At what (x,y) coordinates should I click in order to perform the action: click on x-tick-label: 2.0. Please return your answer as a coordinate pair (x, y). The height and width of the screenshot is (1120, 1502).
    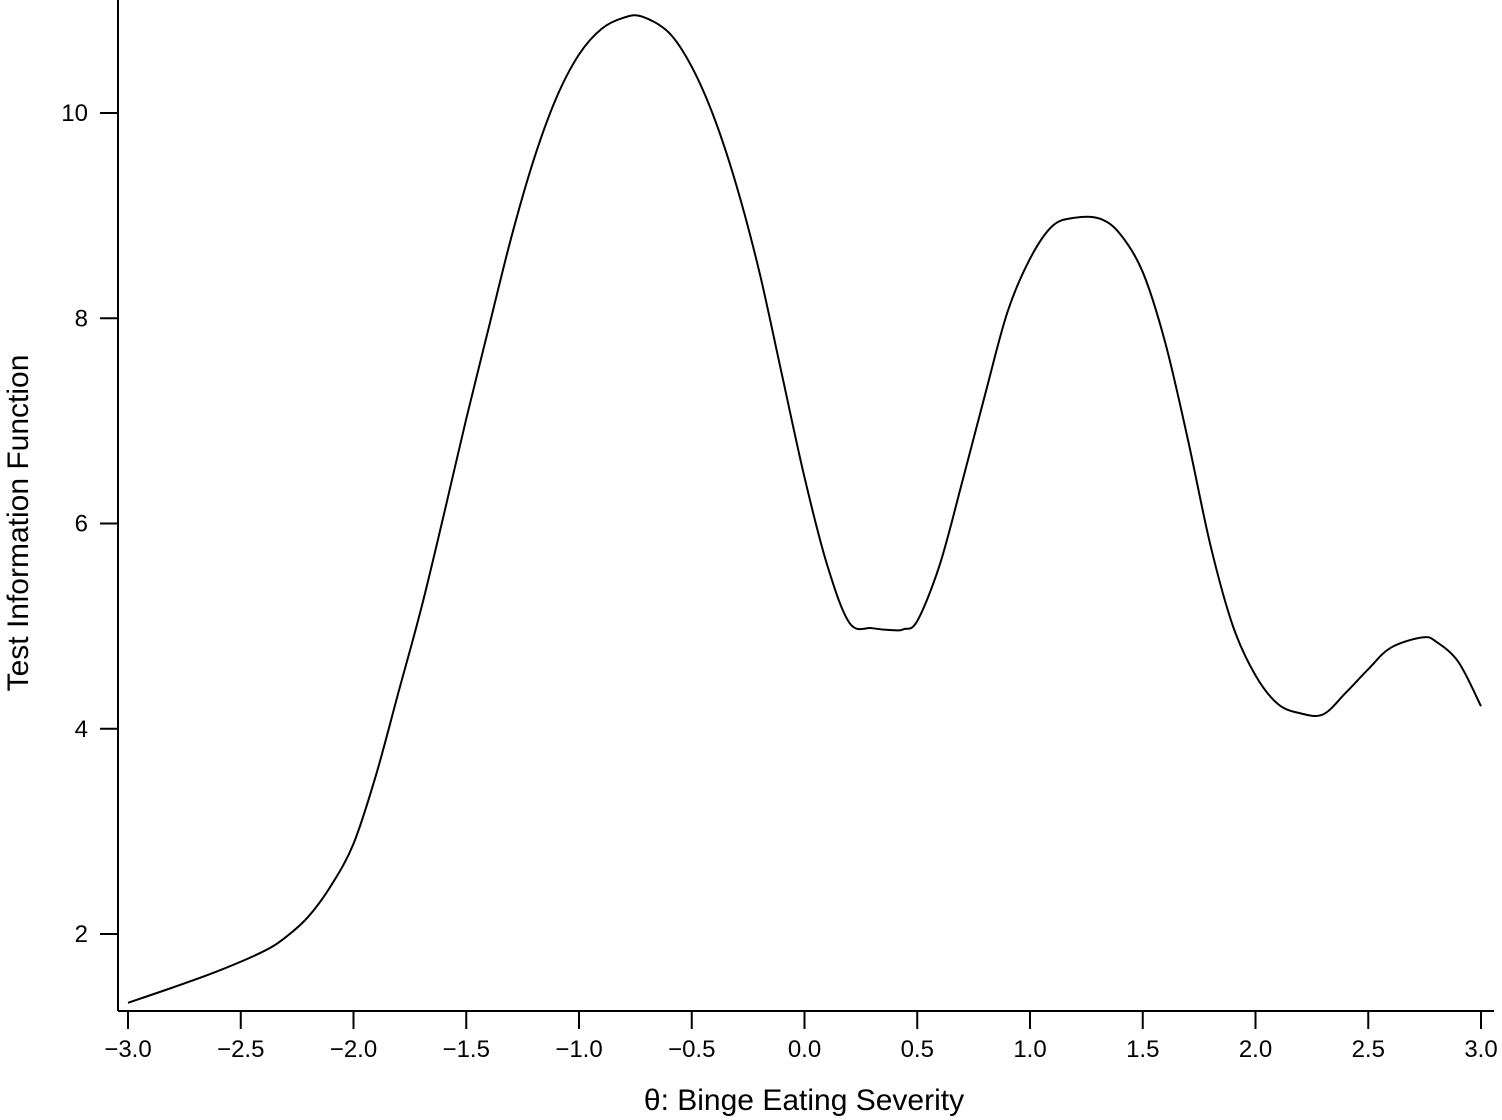
    Looking at the image, I should click on (1255, 1049).